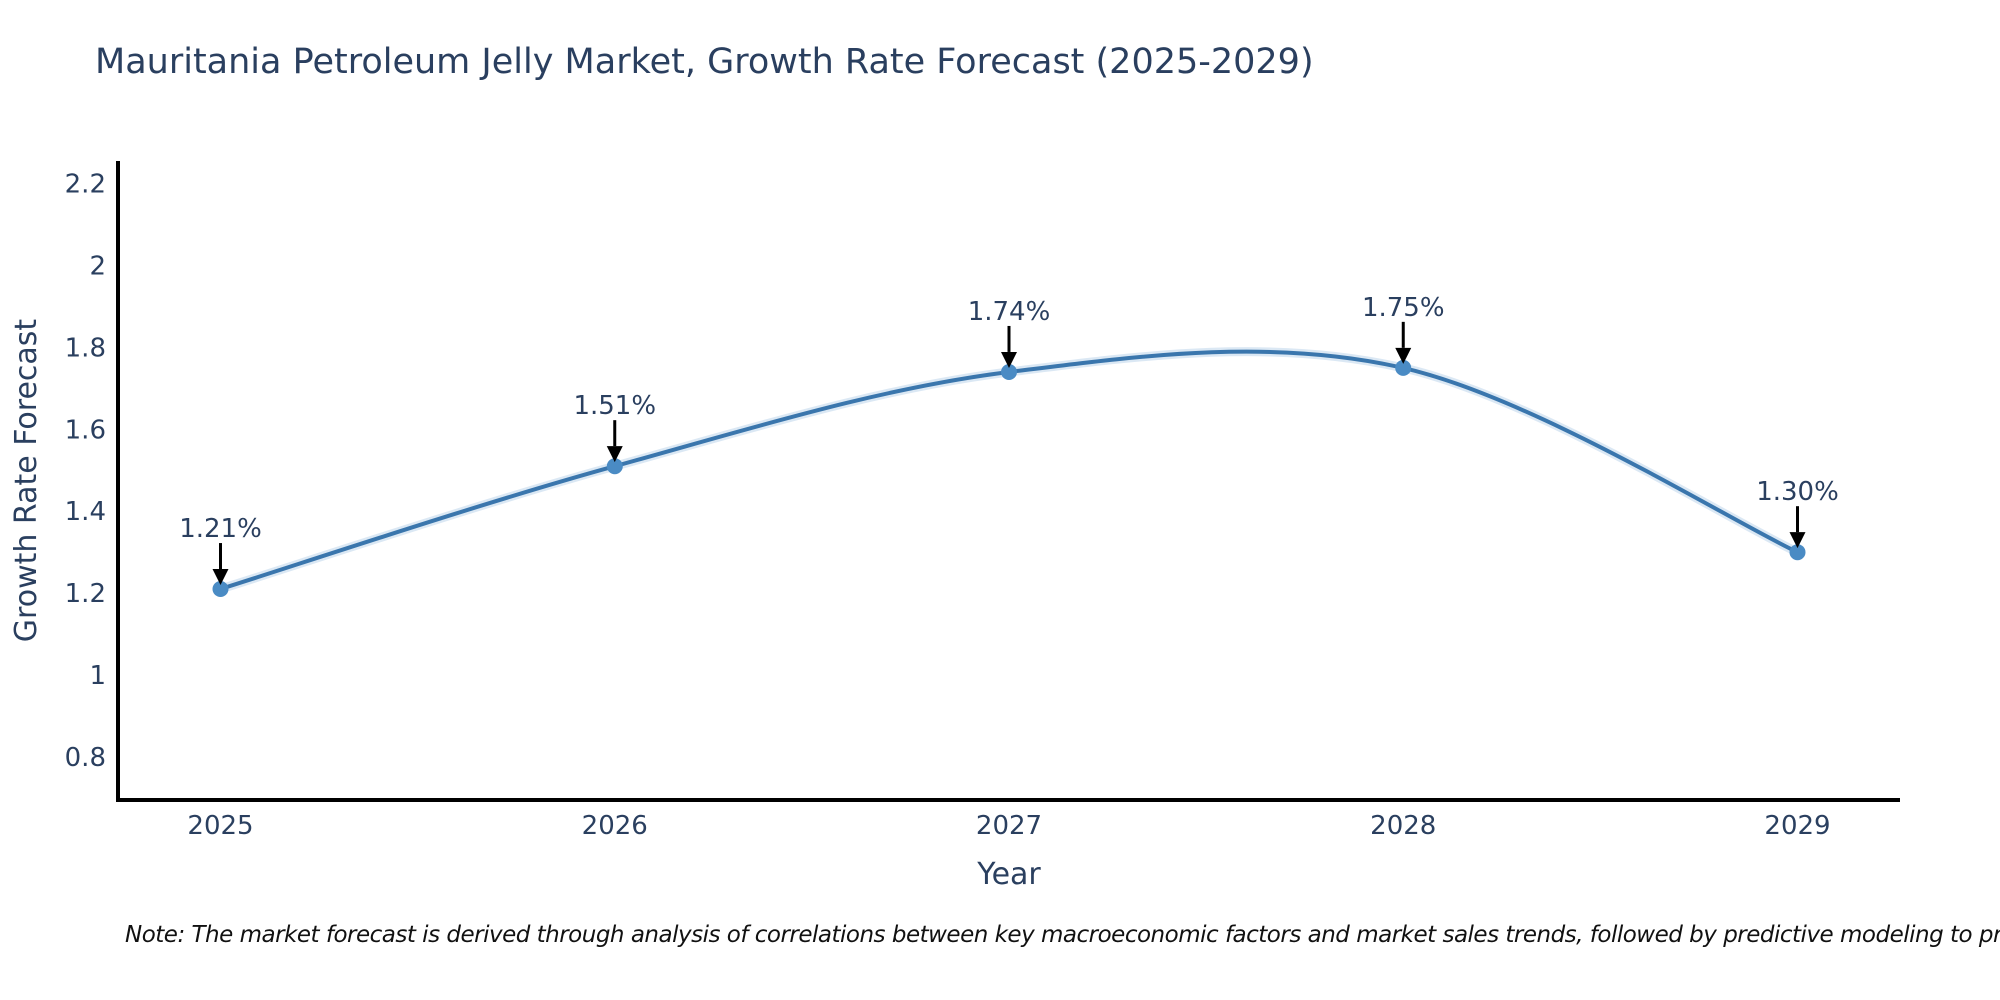 Image resolution: width=2000 pixels, height=1000 pixels. Describe the element at coordinates (1797, 552) in the screenshot. I see `data-point-2029` at that location.